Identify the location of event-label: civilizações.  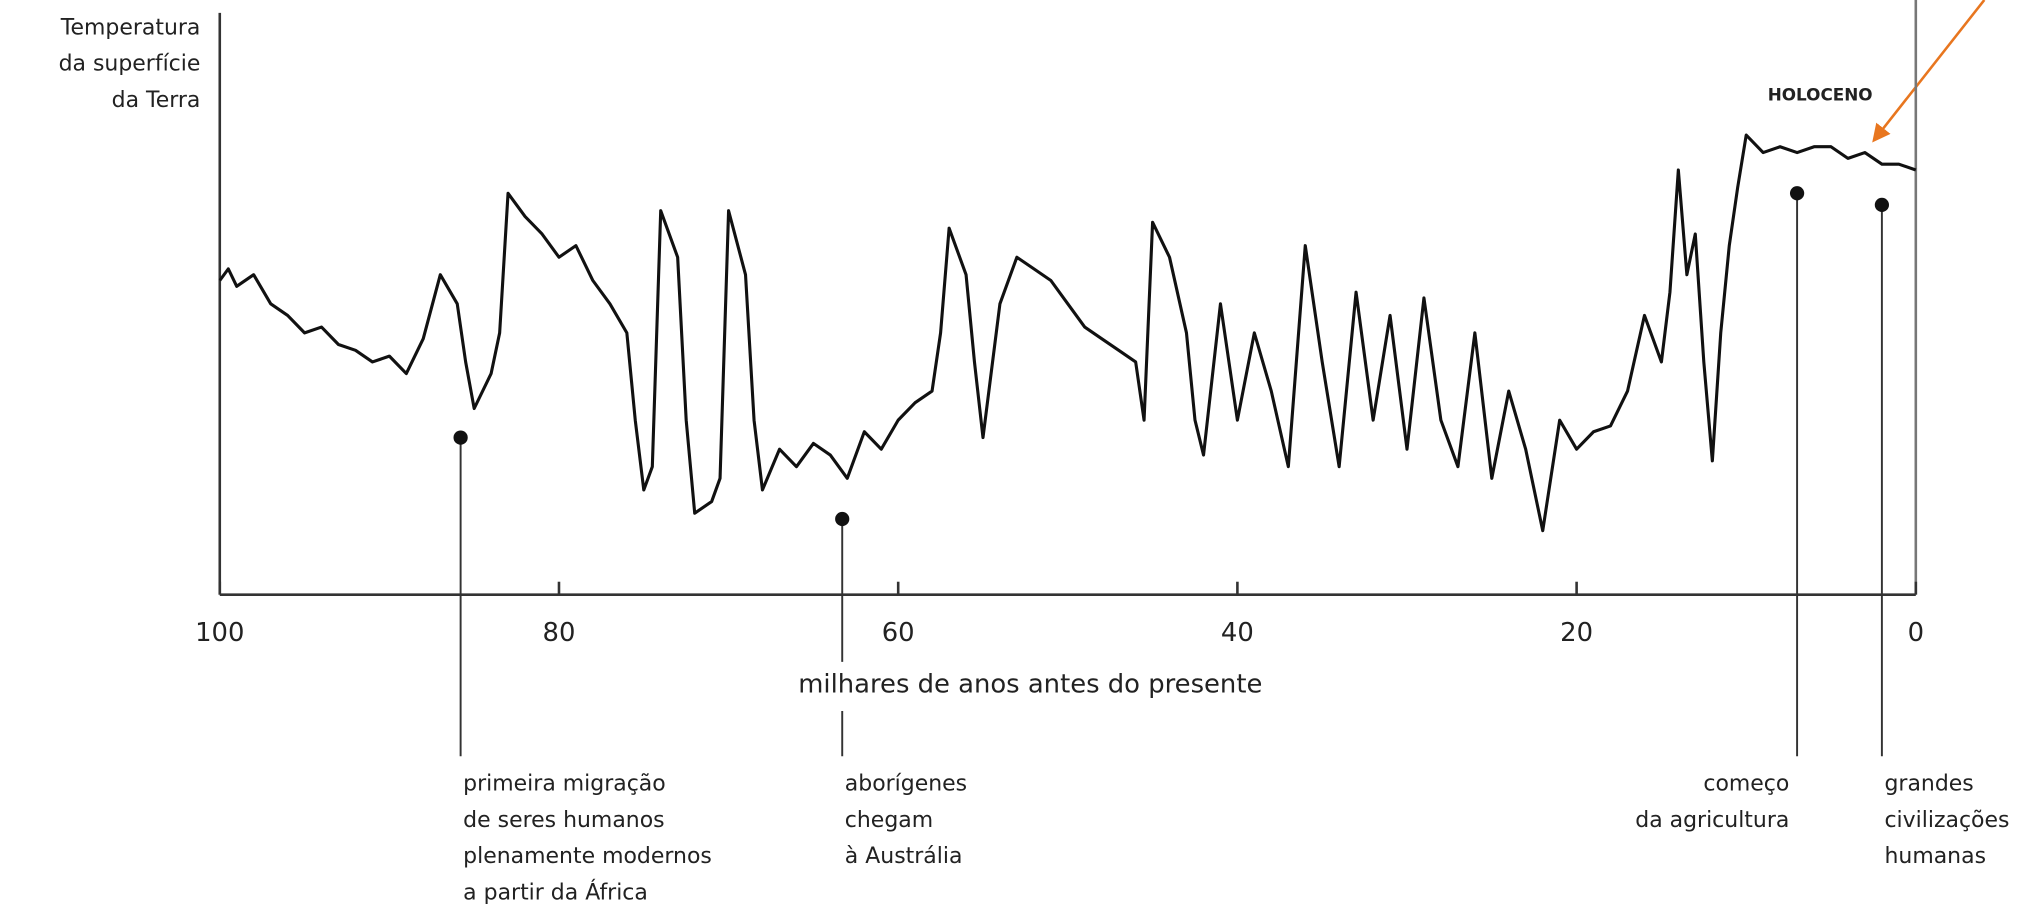
(1946, 820).